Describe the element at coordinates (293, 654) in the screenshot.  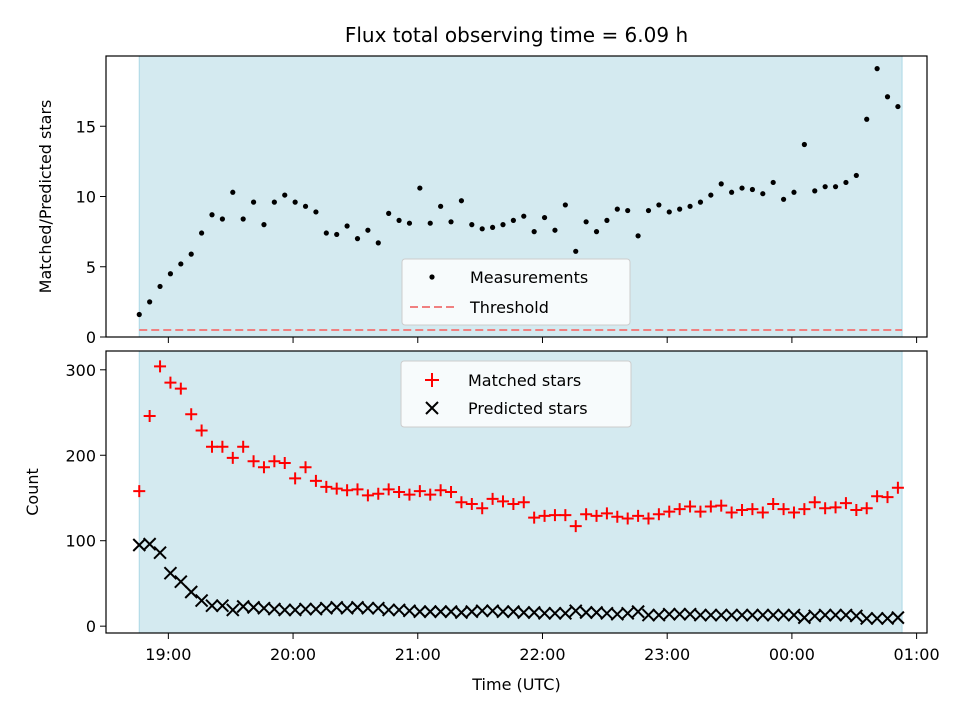
I see `x-tick-label: 20:00` at that location.